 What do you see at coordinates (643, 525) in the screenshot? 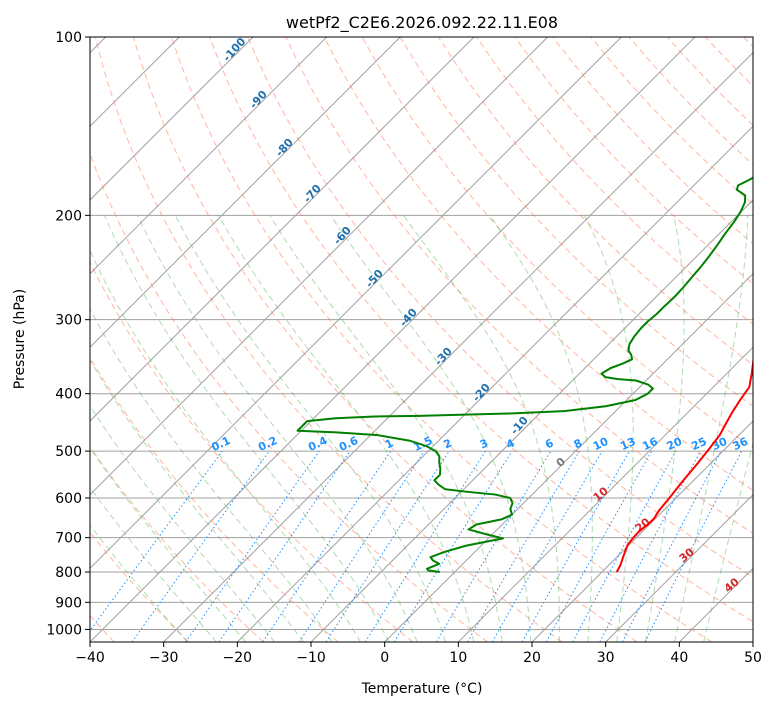
I see `moist-adiabat-label: 20` at bounding box center [643, 525].